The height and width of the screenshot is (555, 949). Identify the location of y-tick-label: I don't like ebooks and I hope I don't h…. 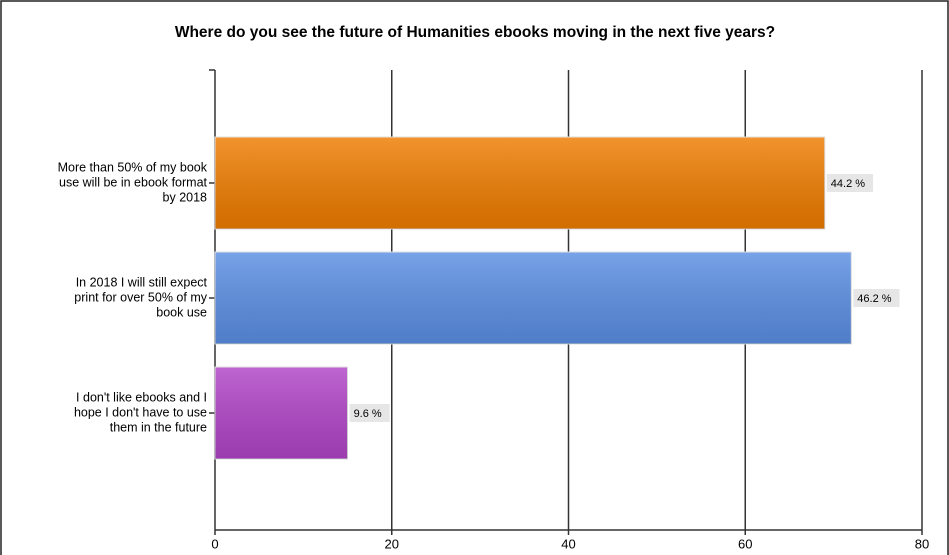
(140, 412).